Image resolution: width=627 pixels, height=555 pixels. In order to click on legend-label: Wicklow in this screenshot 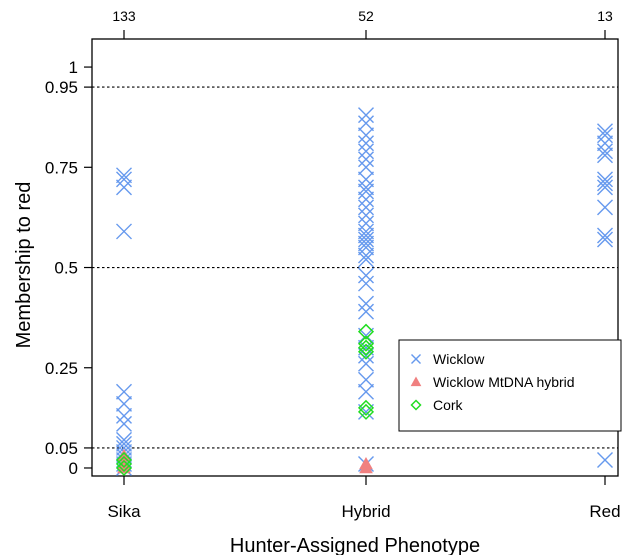, I will do `click(459, 359)`.